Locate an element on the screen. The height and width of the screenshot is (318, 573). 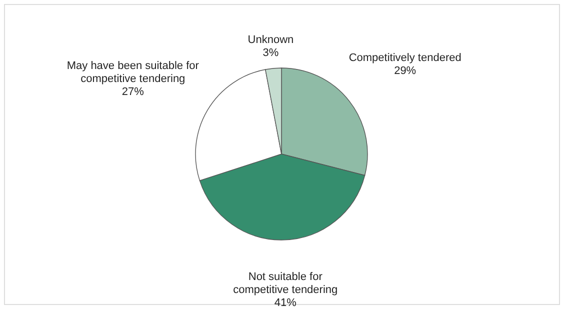
data-label: 29% is located at coordinates (405, 71).